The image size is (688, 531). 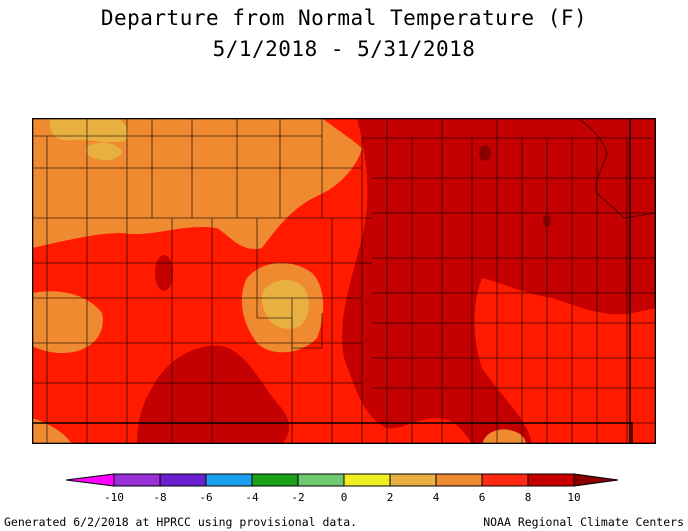 I want to click on band-4-6-north-cap, so click(x=103, y=151).